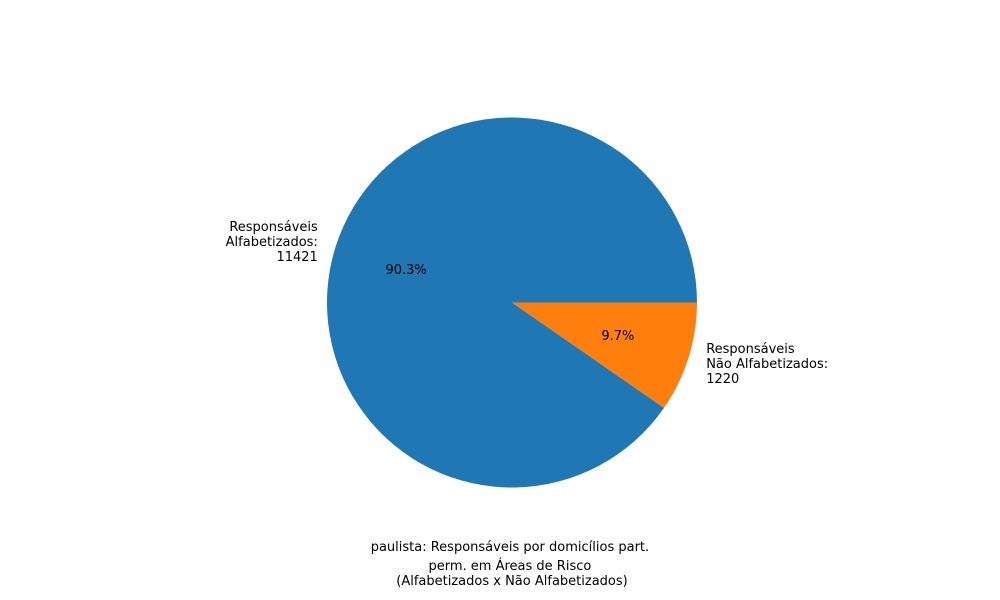  I want to click on pie-slice-label-1: Responsáveis Alfabetizados: 11421, so click(272, 242).